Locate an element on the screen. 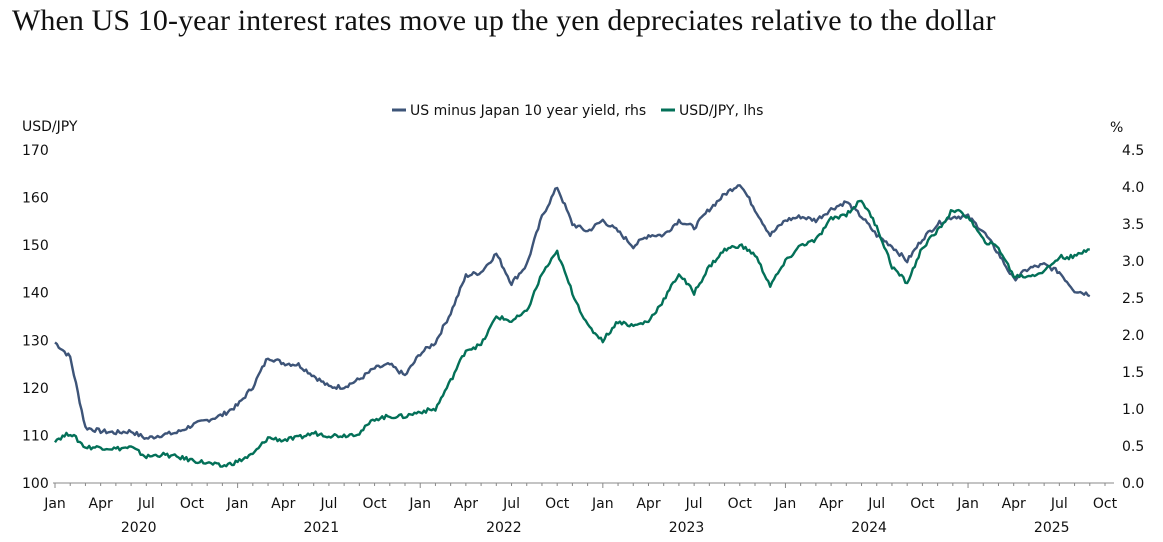  left-tick-label: 140 is located at coordinates (35, 294).